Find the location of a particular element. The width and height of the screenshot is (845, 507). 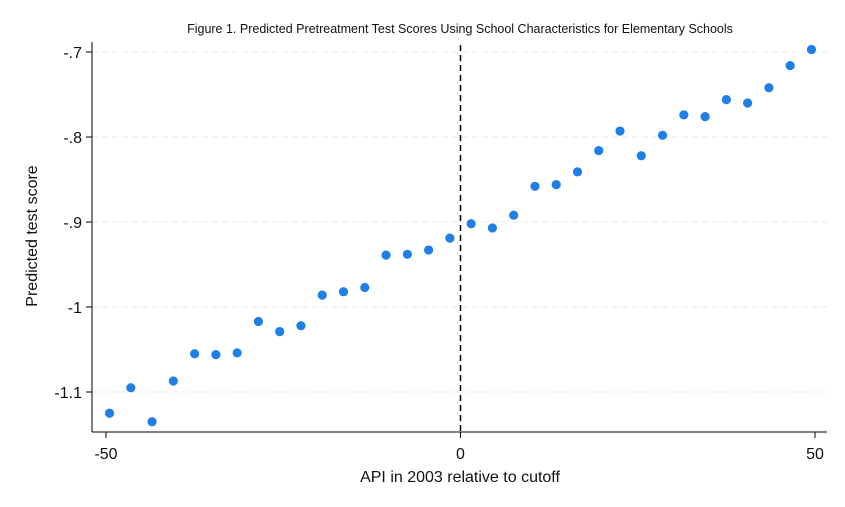

y-axis-label: Predicted test score is located at coordinates (32, 236).